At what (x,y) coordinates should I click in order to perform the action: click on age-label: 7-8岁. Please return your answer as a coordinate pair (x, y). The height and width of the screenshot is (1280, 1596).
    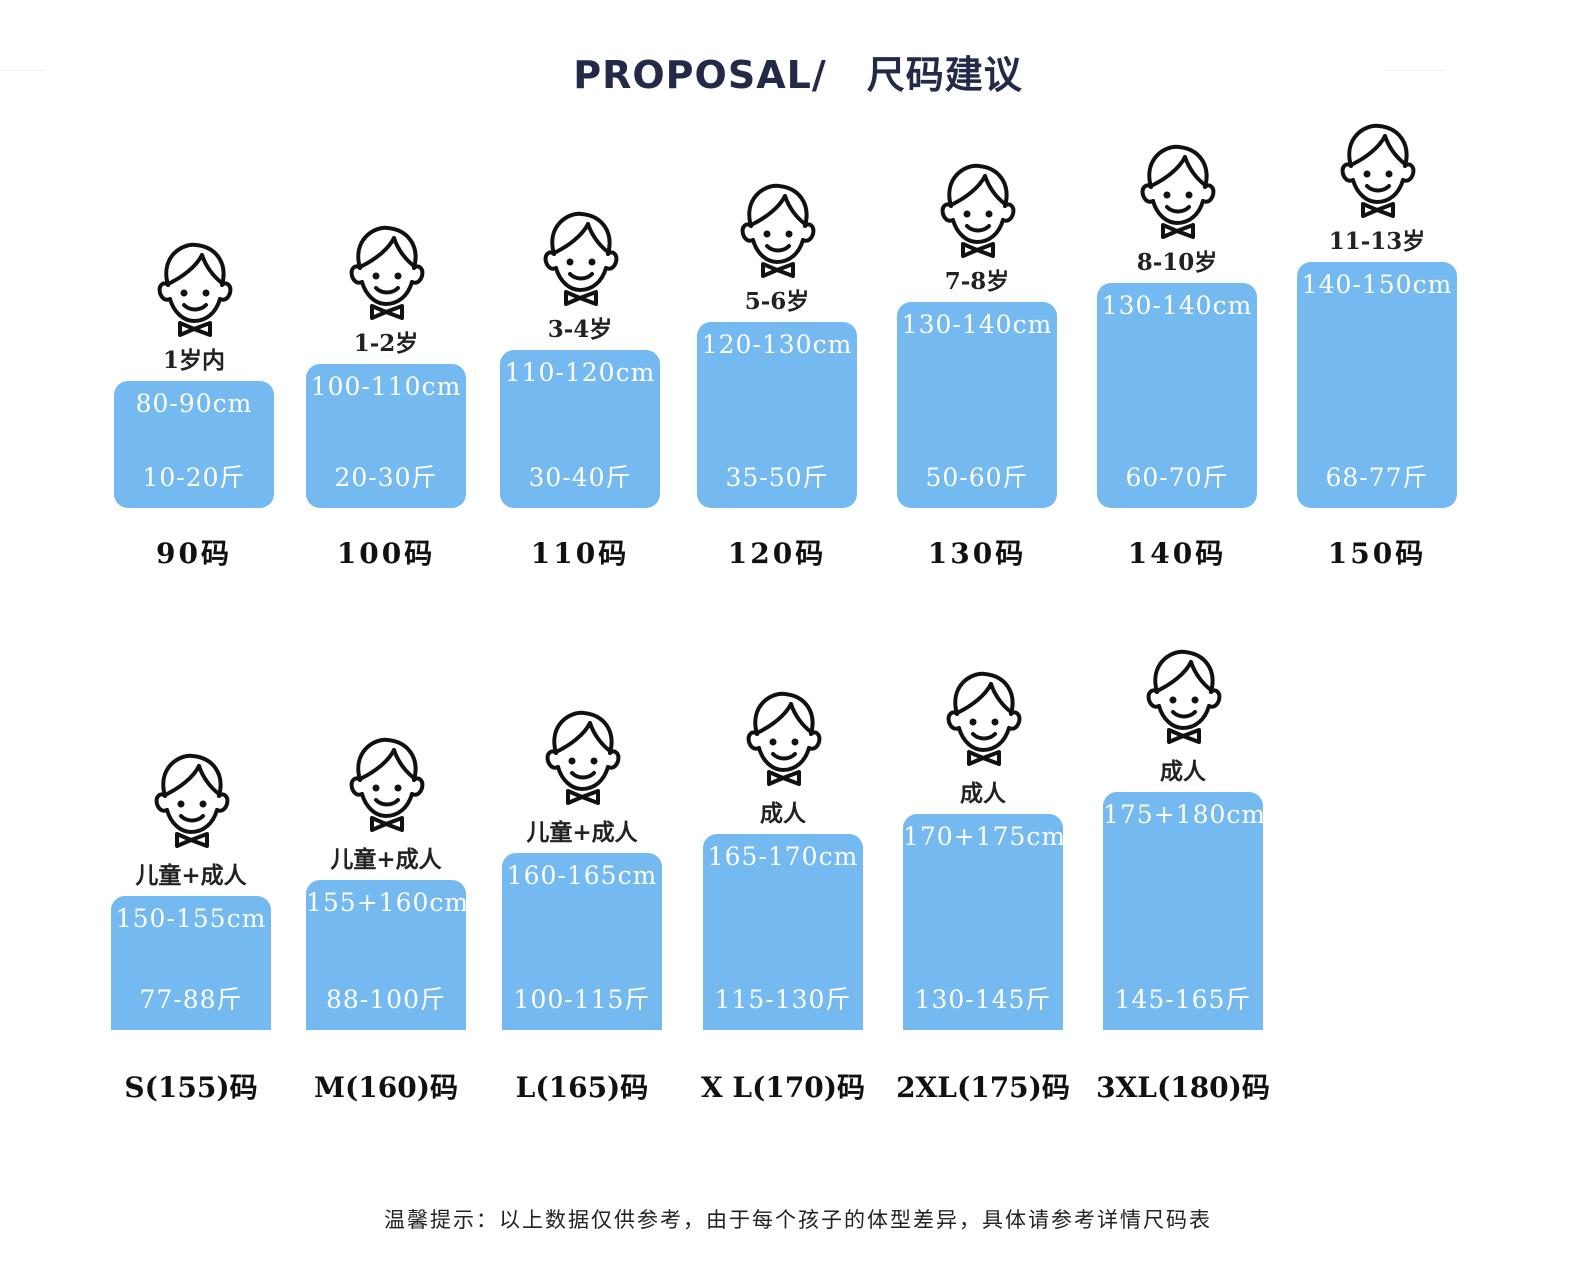
    Looking at the image, I should click on (977, 281).